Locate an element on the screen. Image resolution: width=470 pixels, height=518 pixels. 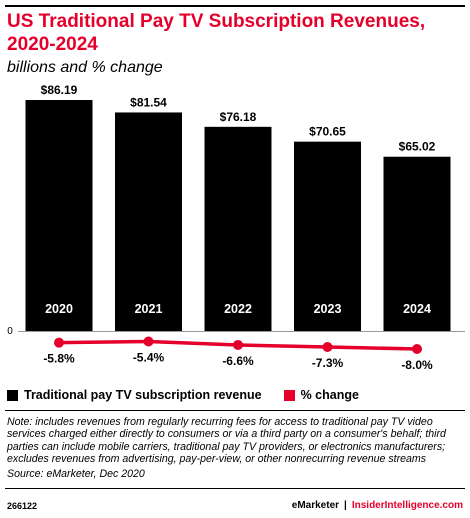
top-rule is located at coordinates (235, 6).